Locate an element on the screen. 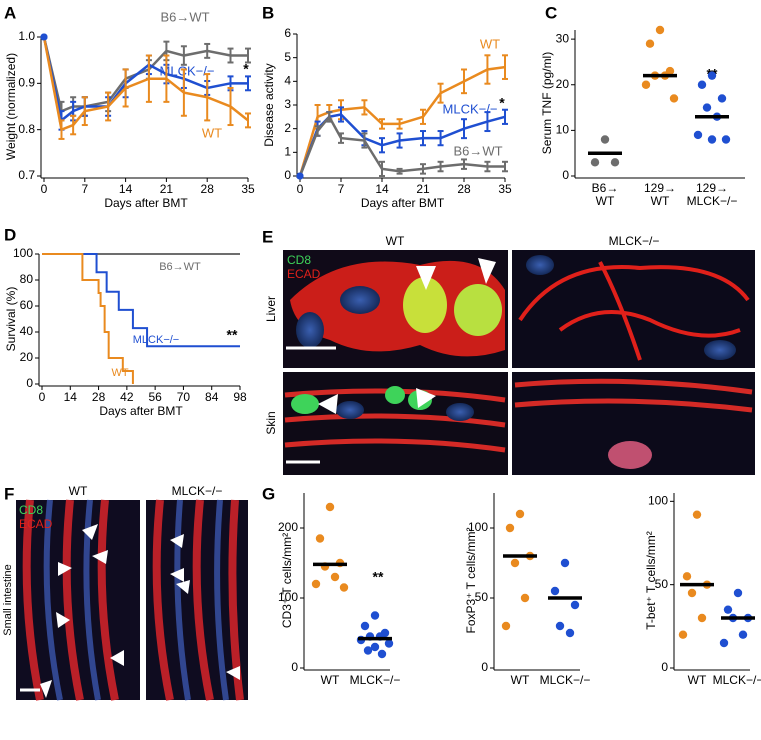 The image size is (761, 740). y-tick-label: 80 is located at coordinates (27, 279).